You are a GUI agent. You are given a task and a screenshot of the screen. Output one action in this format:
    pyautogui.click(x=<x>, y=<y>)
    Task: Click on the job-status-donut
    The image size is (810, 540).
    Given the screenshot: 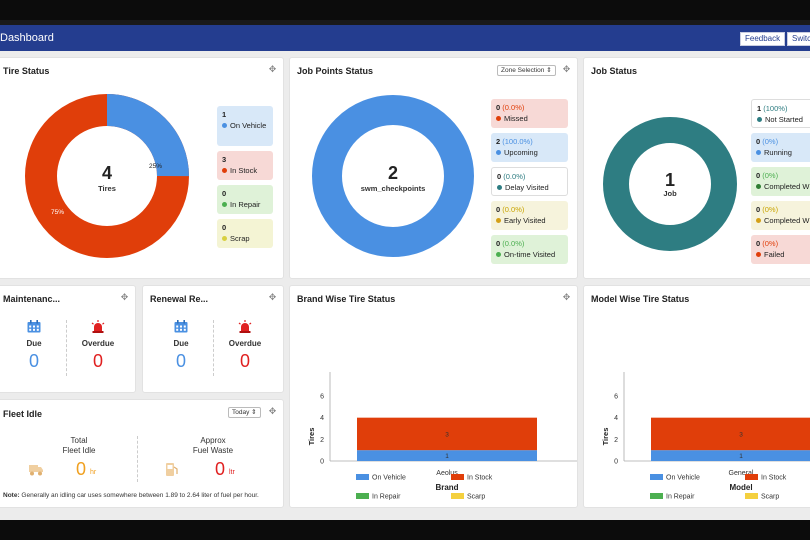 What is the action you would take?
    pyautogui.click(x=670, y=184)
    